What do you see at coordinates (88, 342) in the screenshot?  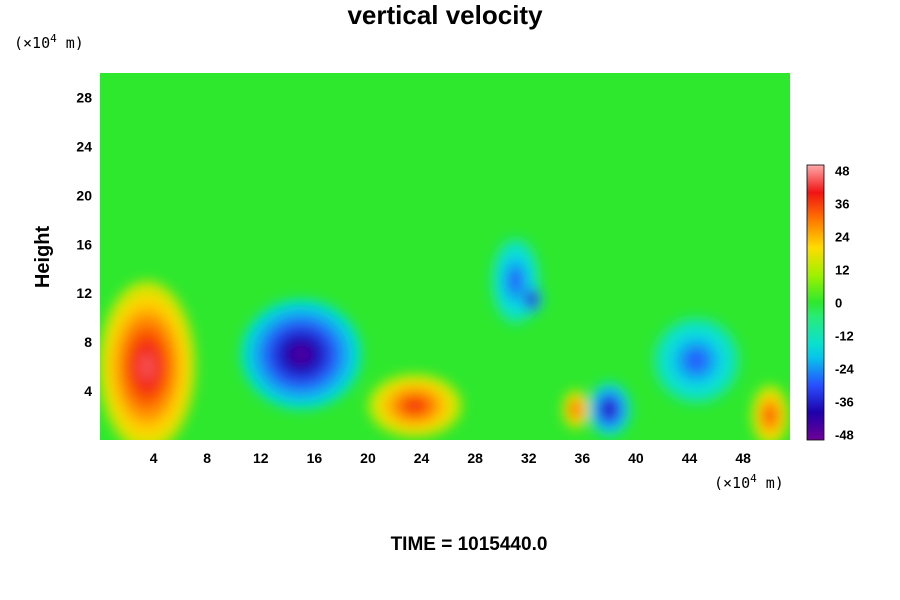 I see `y-tick-label: 8` at bounding box center [88, 342].